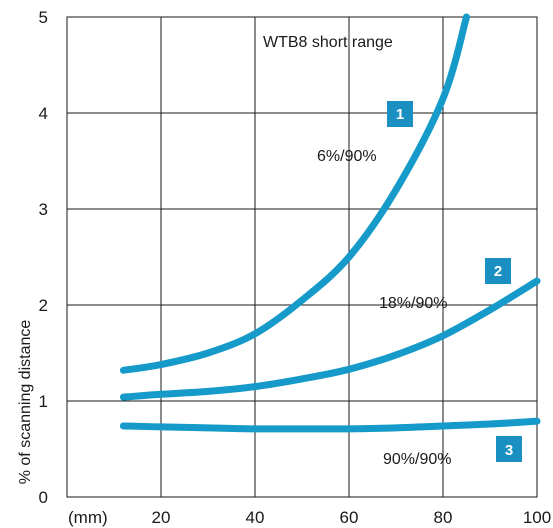  I want to click on series-2-badge-text: 2, so click(498, 271).